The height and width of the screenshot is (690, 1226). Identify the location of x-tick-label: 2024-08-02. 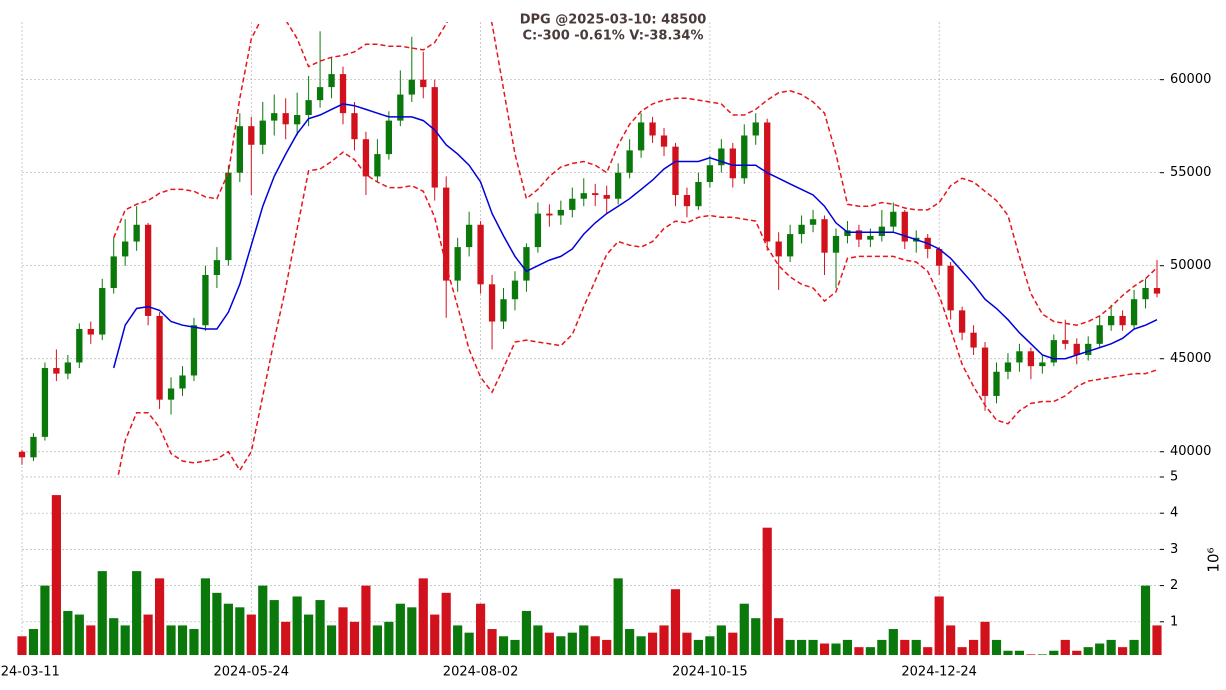
(481, 672).